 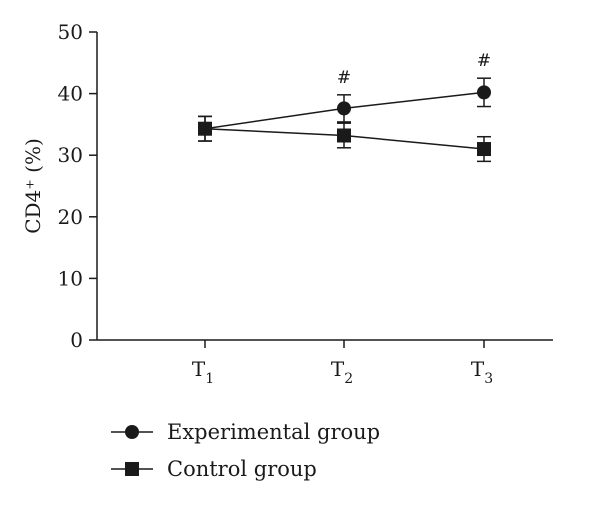 I want to click on x-tick-label: T2, so click(x=342, y=372).